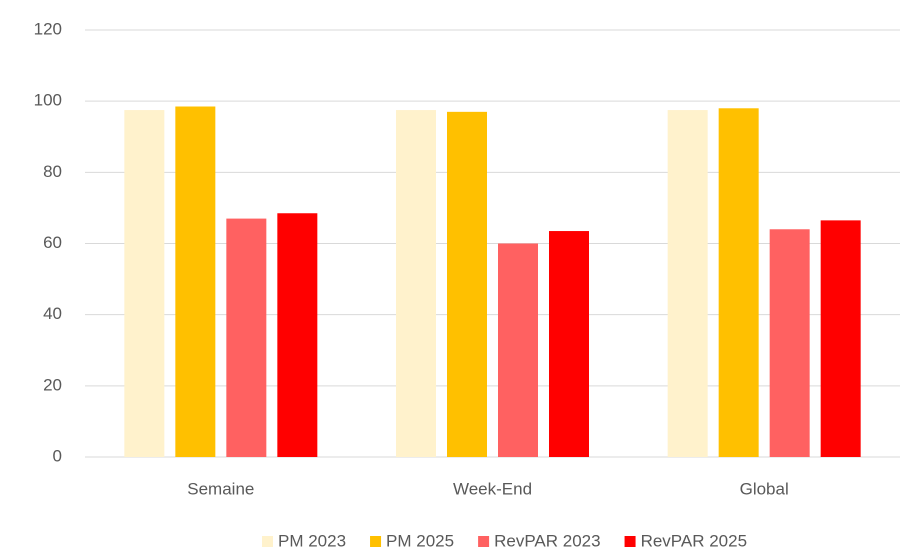  Describe the element at coordinates (312, 540) in the screenshot. I see `legend-label: PM 2023` at that location.